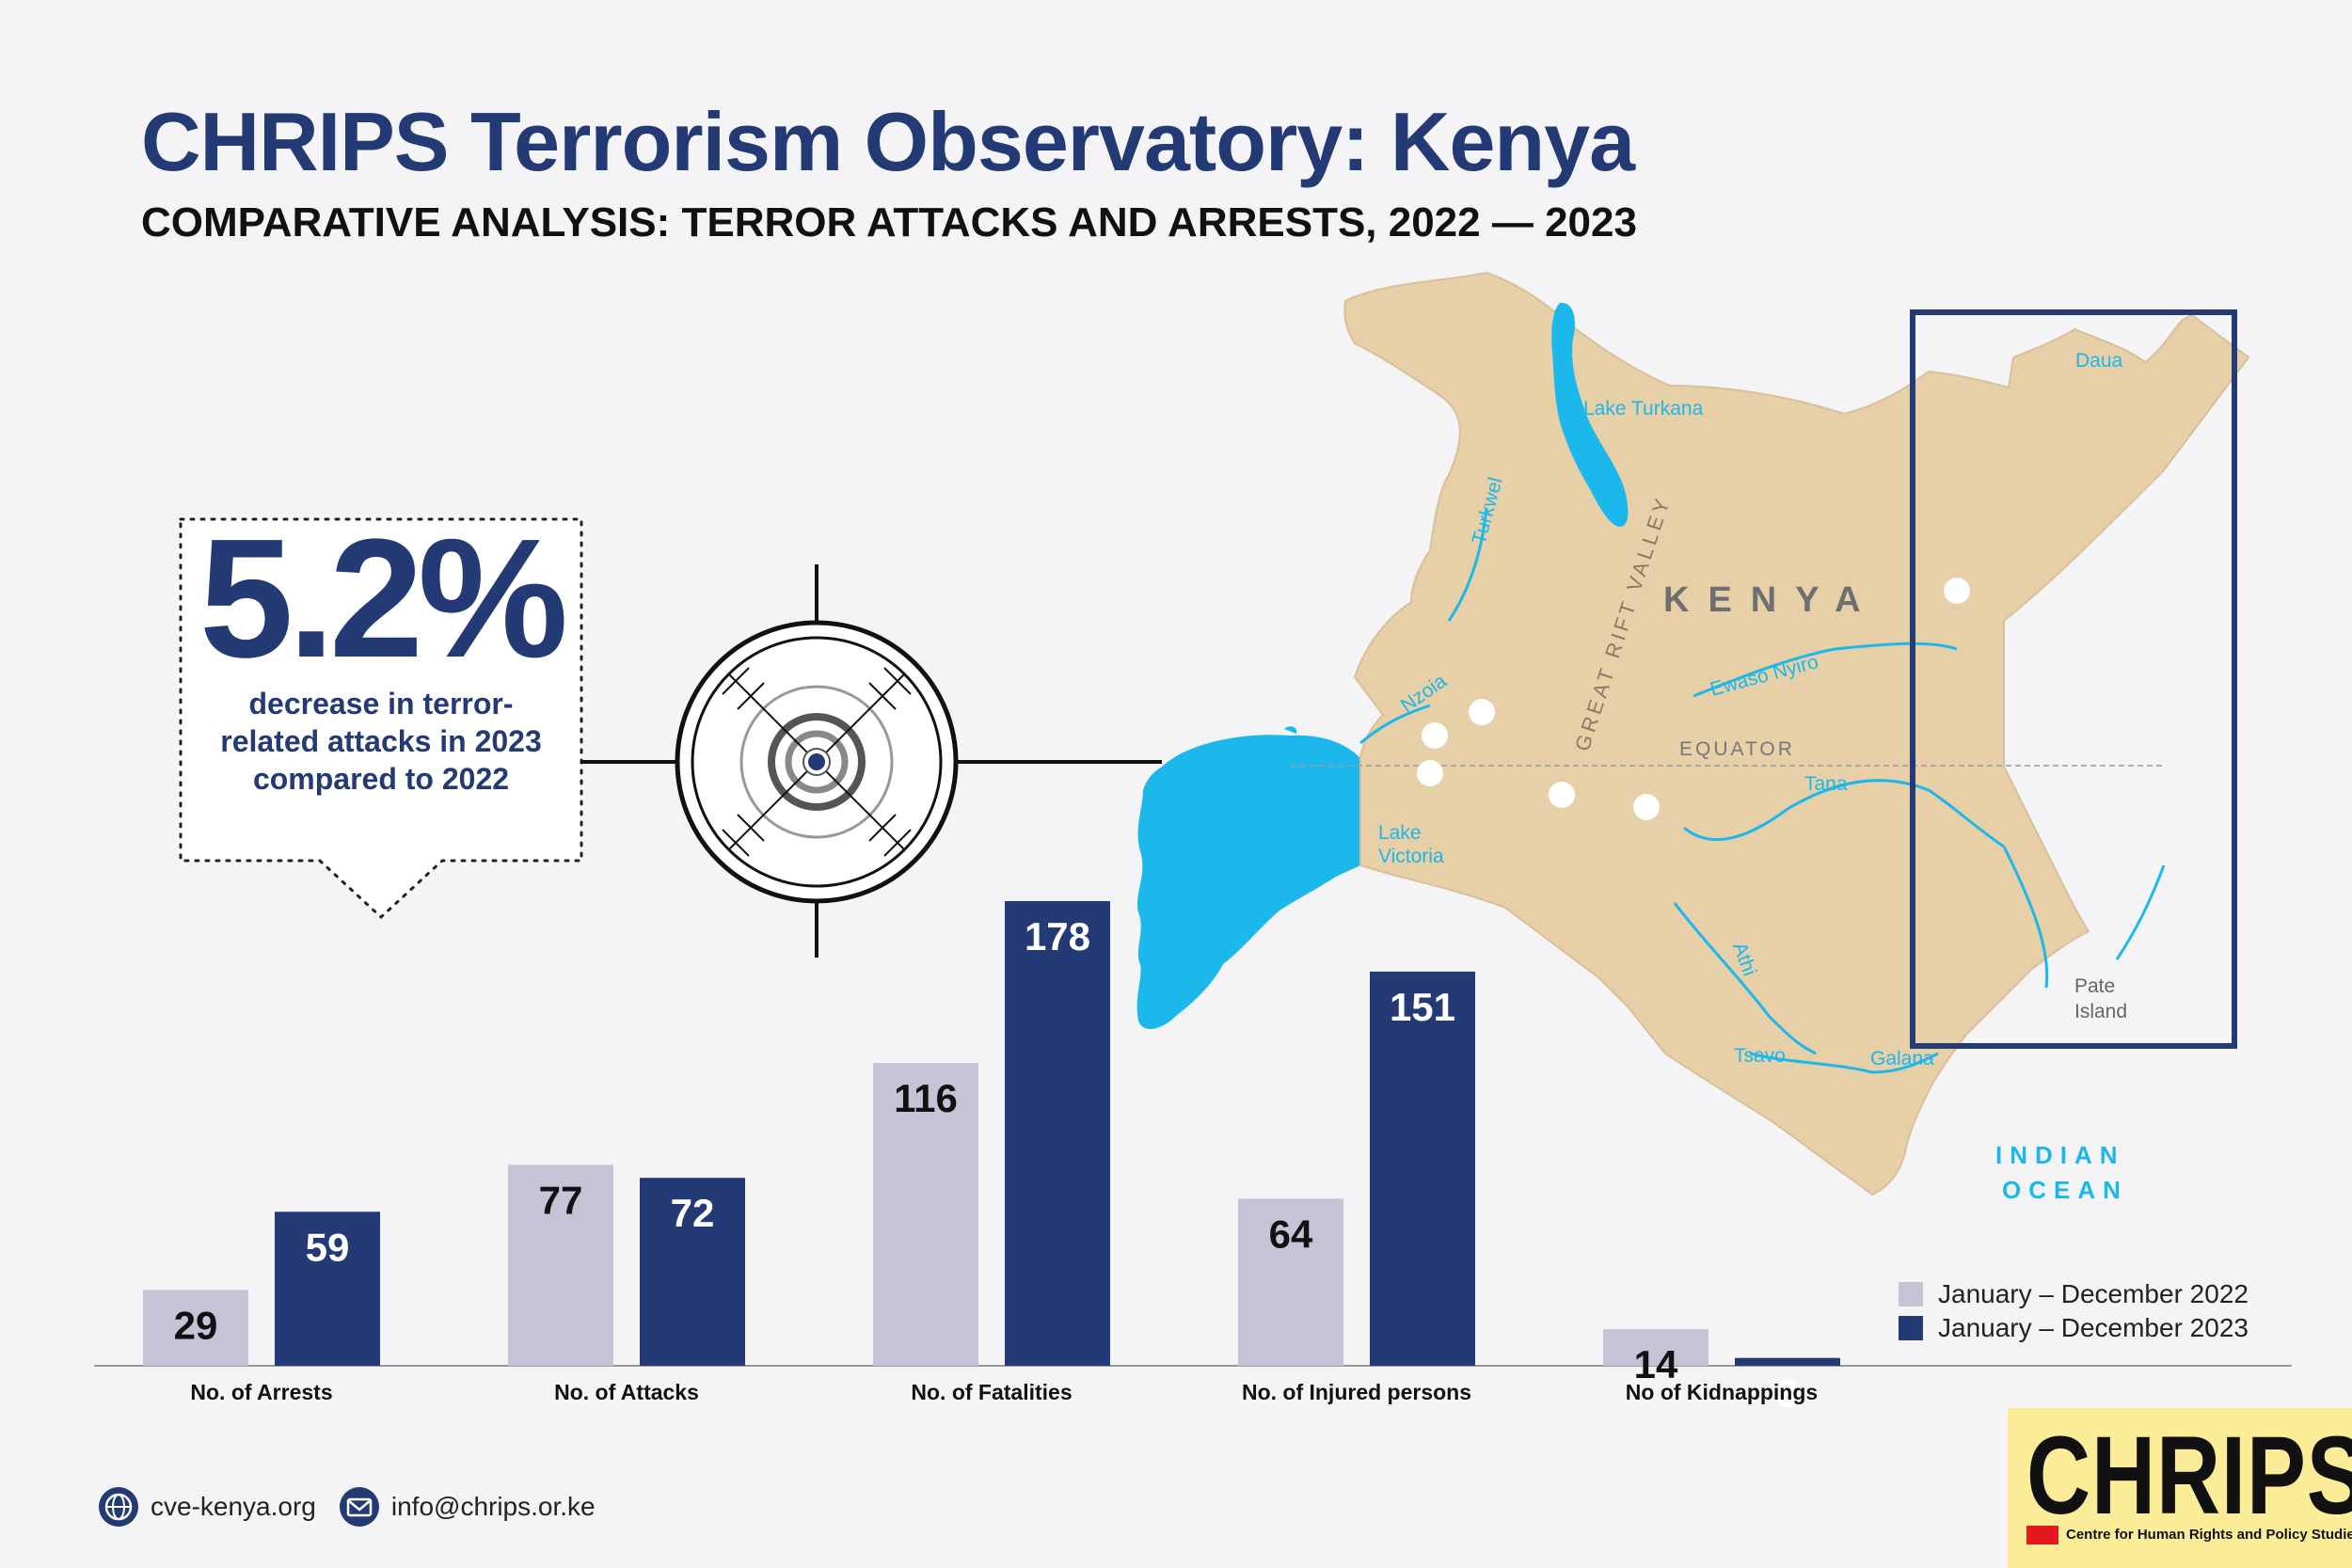 The height and width of the screenshot is (1568, 2352). Describe the element at coordinates (359, 1507) in the screenshot. I see `email-icon` at that location.